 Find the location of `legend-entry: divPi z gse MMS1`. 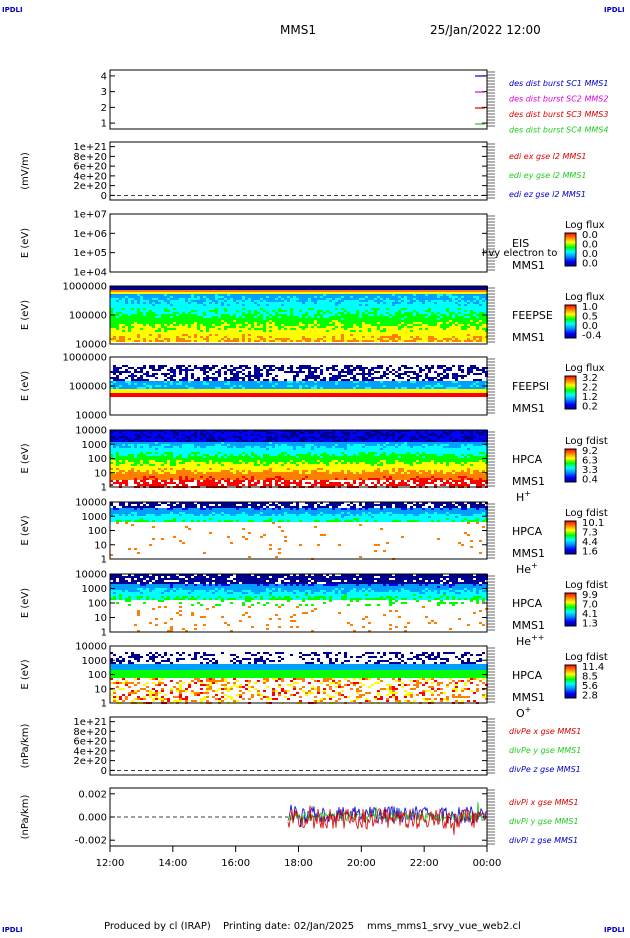

legend-entry: divPi z gse MMS1 is located at coordinates (543, 840).